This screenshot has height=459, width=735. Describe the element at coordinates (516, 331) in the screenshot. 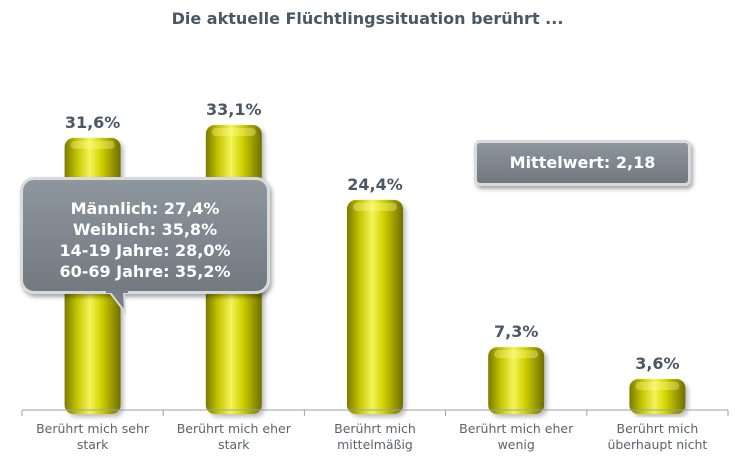

I see `data-label: 7,3%` at that location.